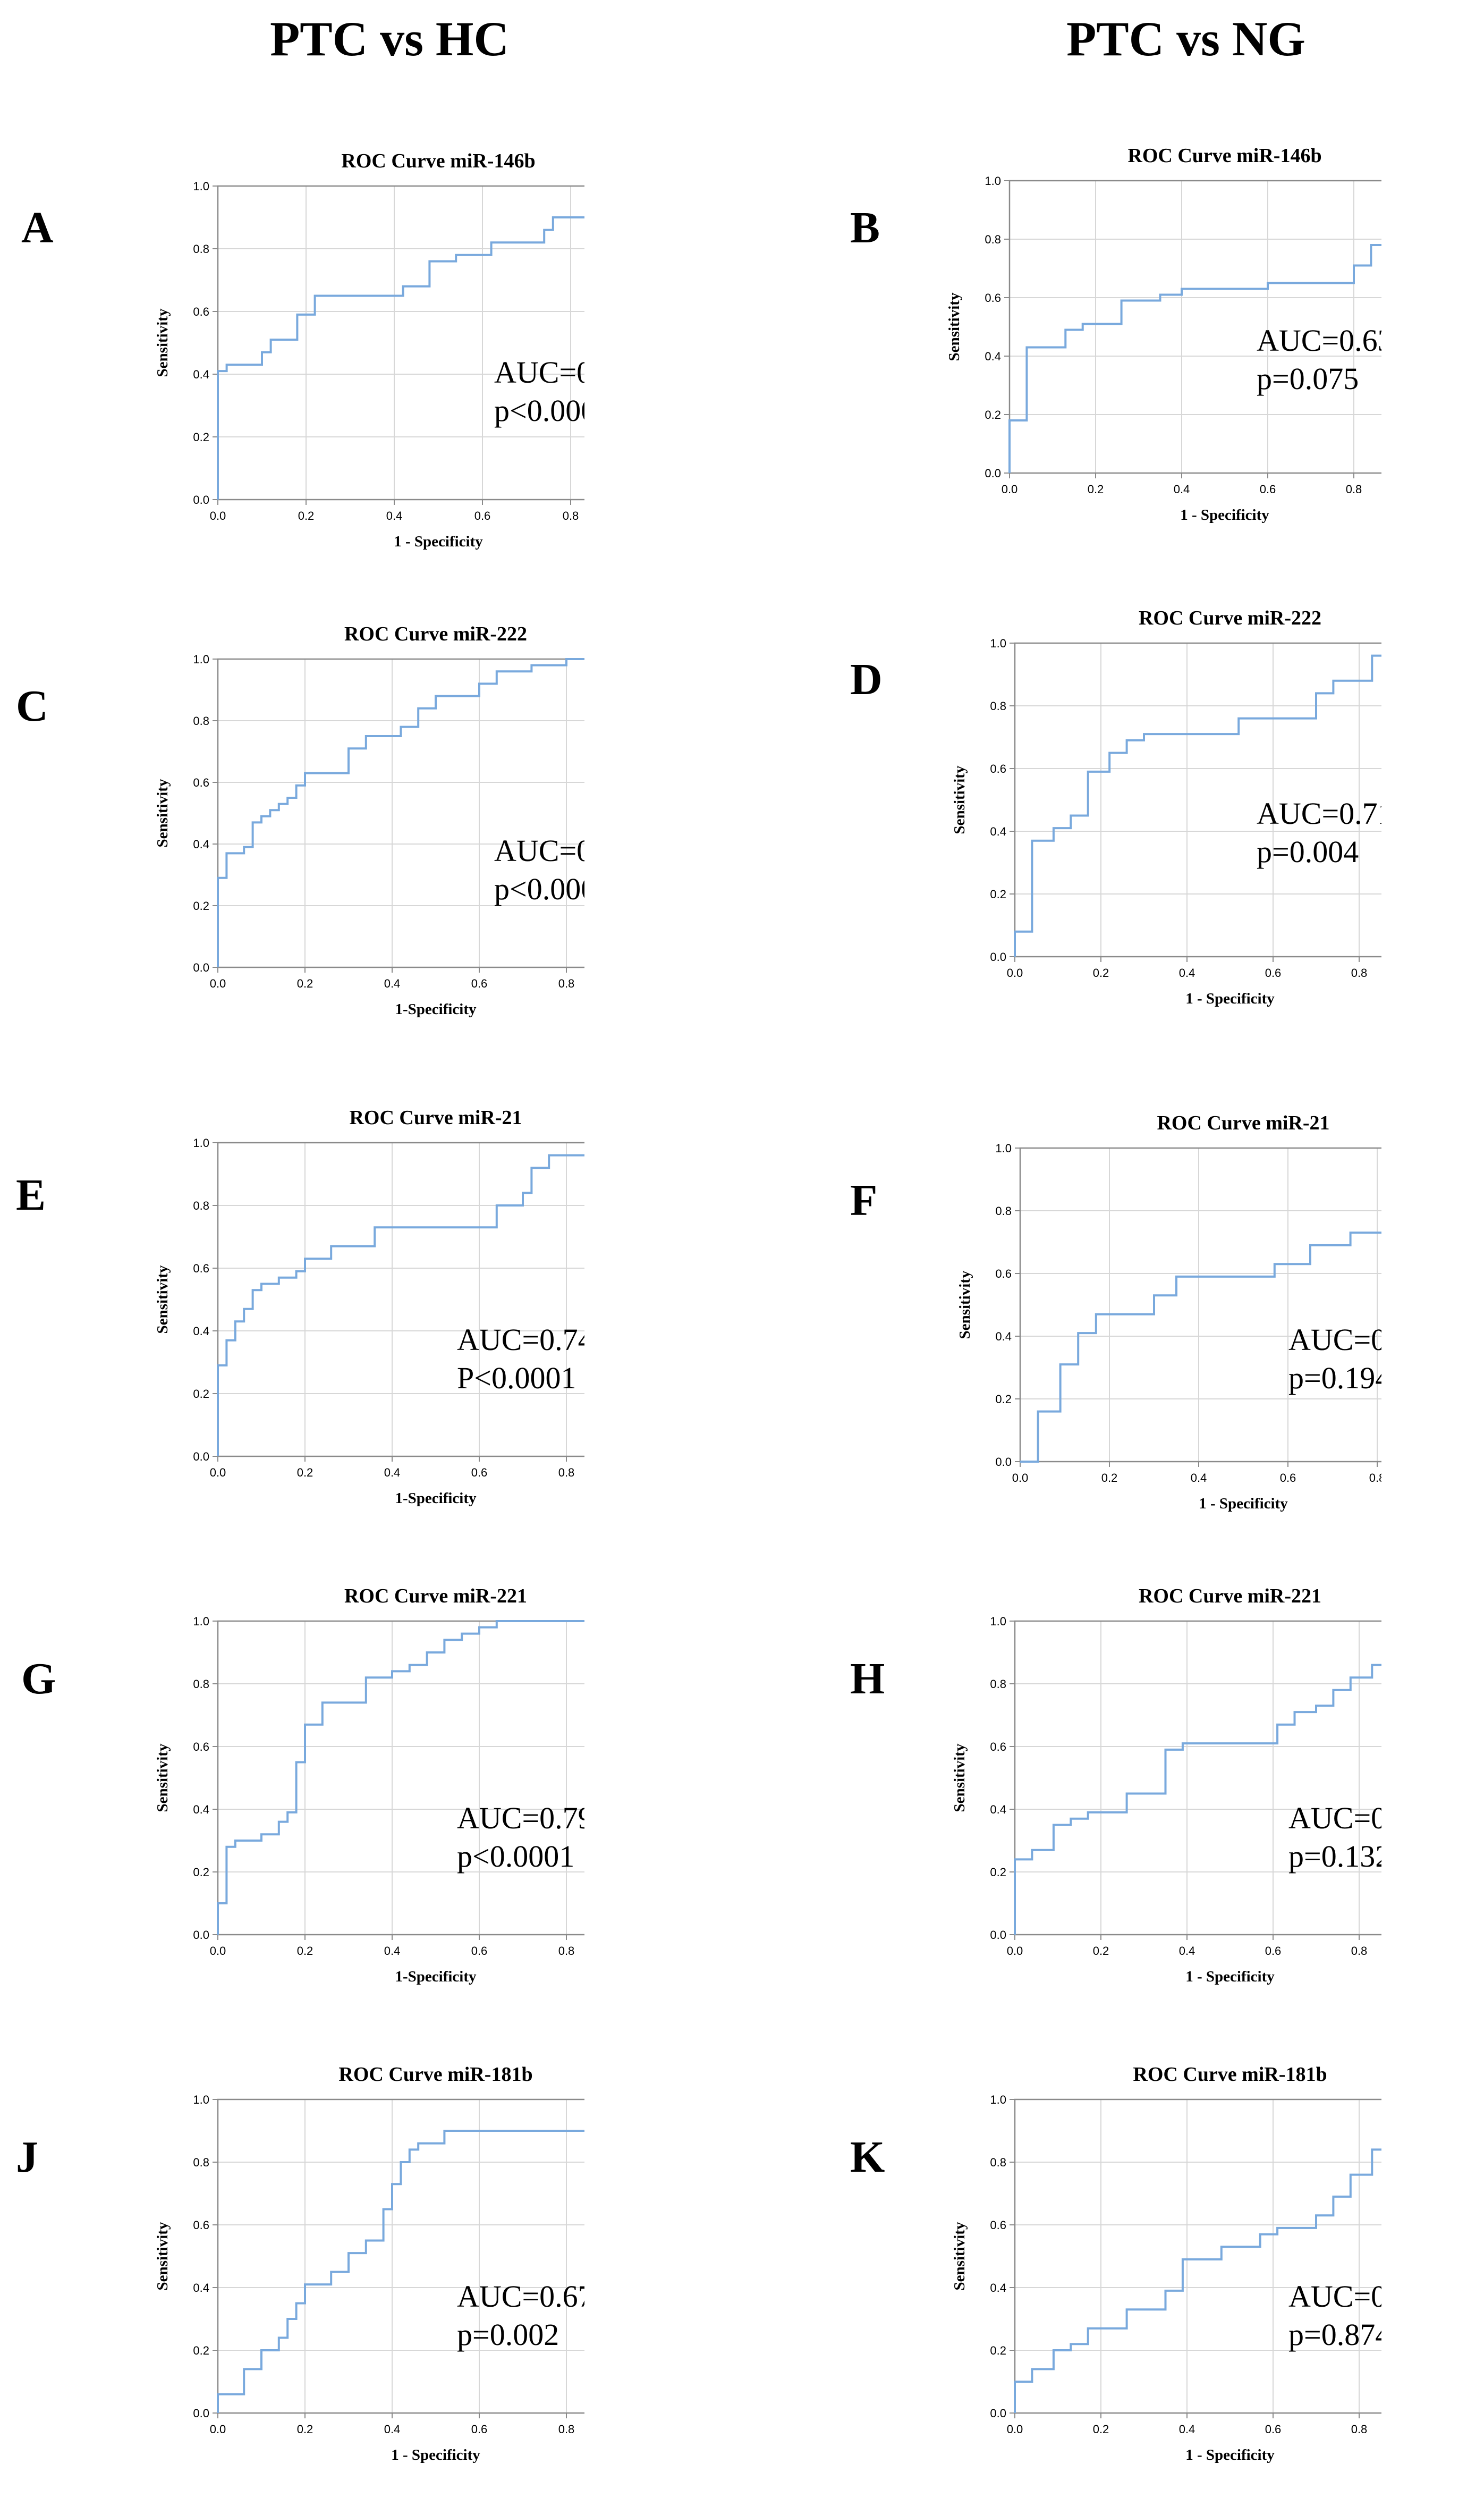 Image resolution: width=1484 pixels, height=2514 pixels. What do you see at coordinates (27, 2157) in the screenshot?
I see `panel-letter: J` at bounding box center [27, 2157].